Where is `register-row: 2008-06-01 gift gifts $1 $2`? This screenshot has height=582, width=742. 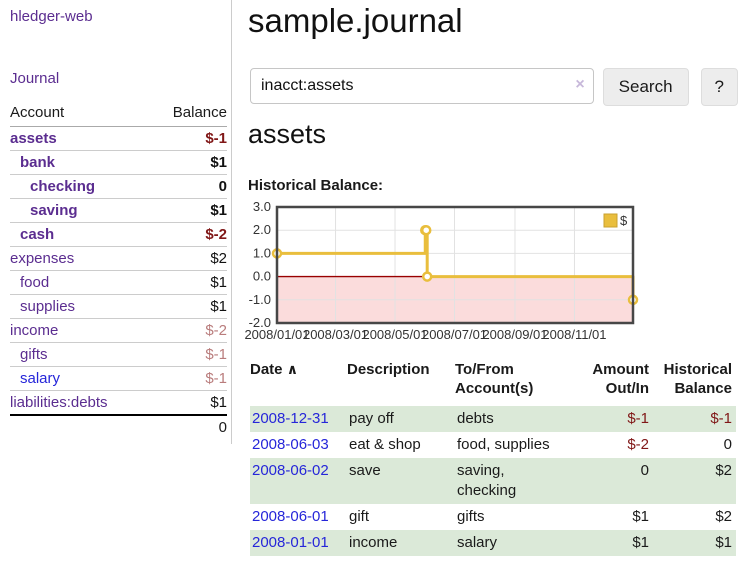
register-row: 2008-06-01 gift gifts $1 $2 is located at coordinates (493, 517).